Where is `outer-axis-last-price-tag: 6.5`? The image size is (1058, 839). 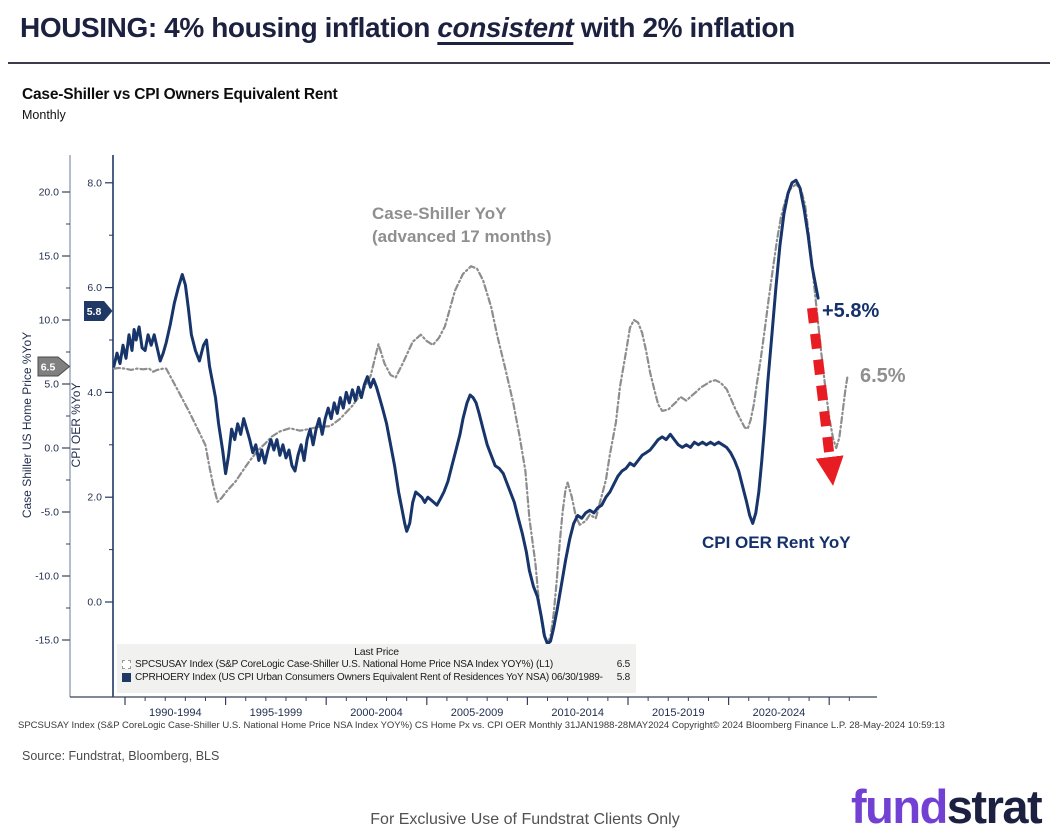
outer-axis-last-price-tag: 6.5 is located at coordinates (54, 366).